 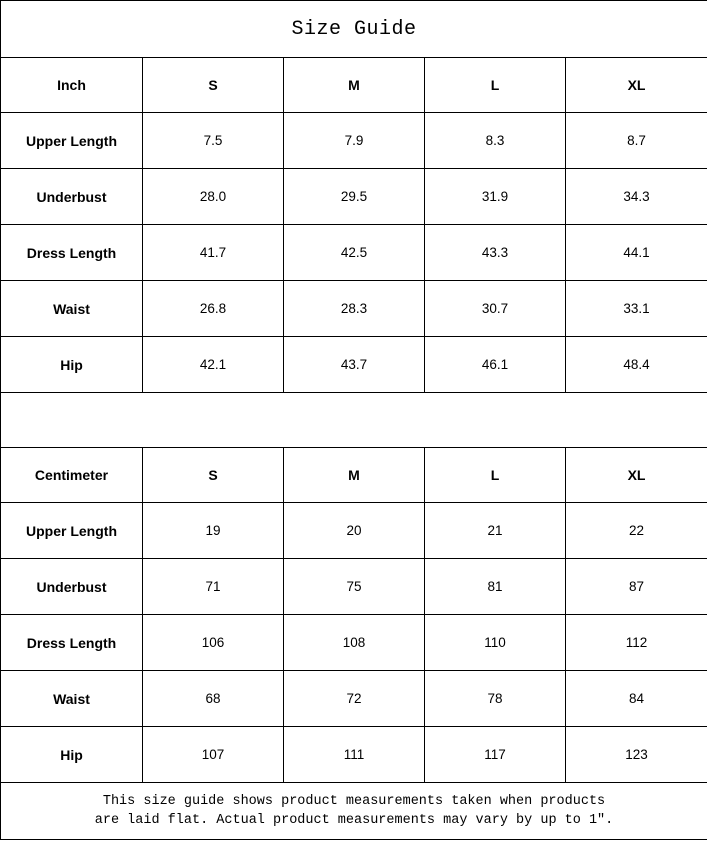 I want to click on size-value: 28.3, so click(x=354, y=308).